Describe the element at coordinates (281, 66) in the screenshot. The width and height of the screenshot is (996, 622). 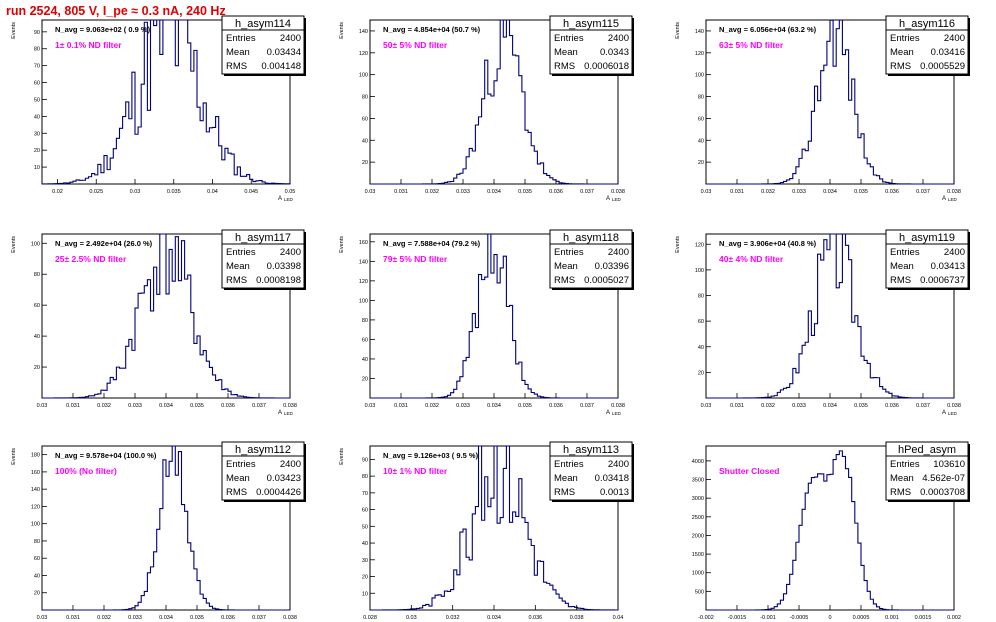
I see `stats-value: 0.004148` at that location.